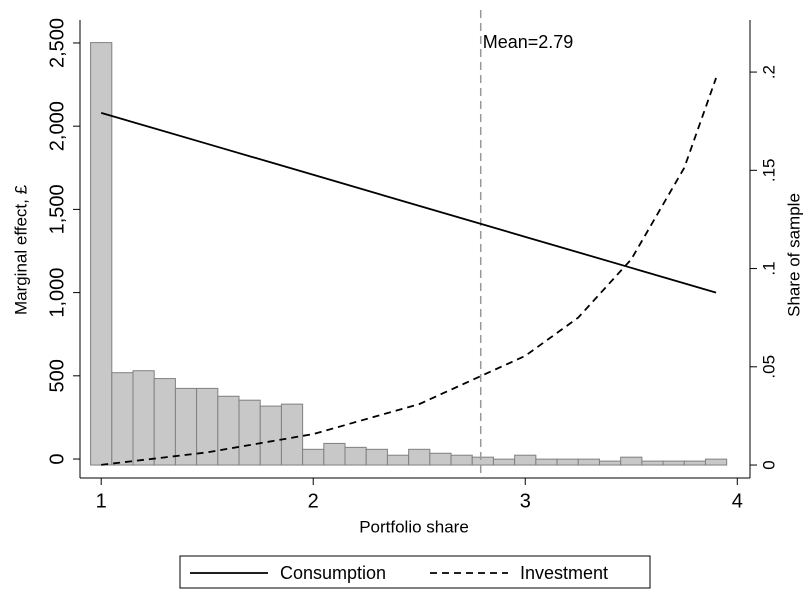  I want to click on x-axis-title: Portfolio share, so click(414, 526).